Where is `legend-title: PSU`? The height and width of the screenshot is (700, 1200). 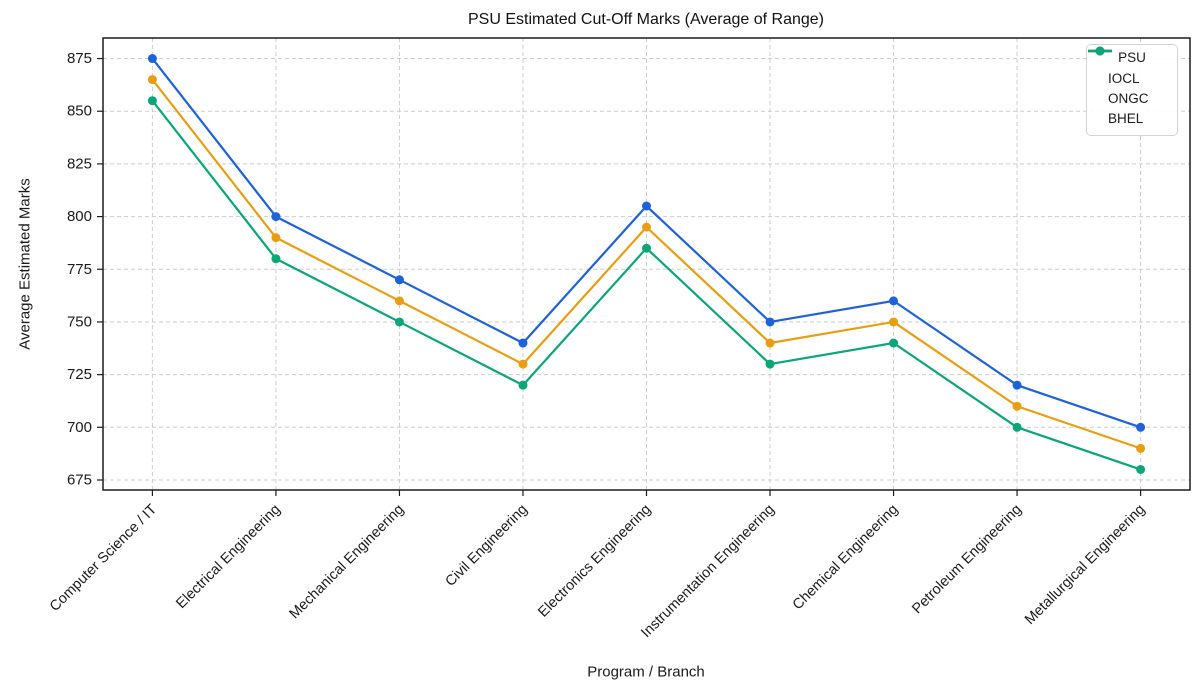
legend-title: PSU is located at coordinates (1132, 57).